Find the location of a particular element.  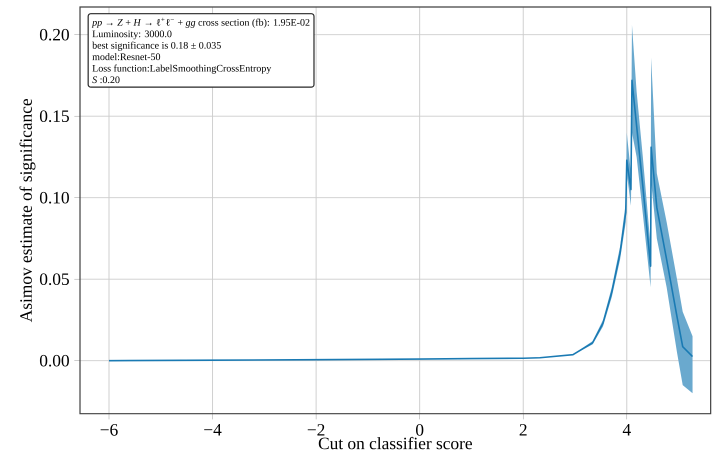

y-tick-label: 0.20 is located at coordinates (54, 34).